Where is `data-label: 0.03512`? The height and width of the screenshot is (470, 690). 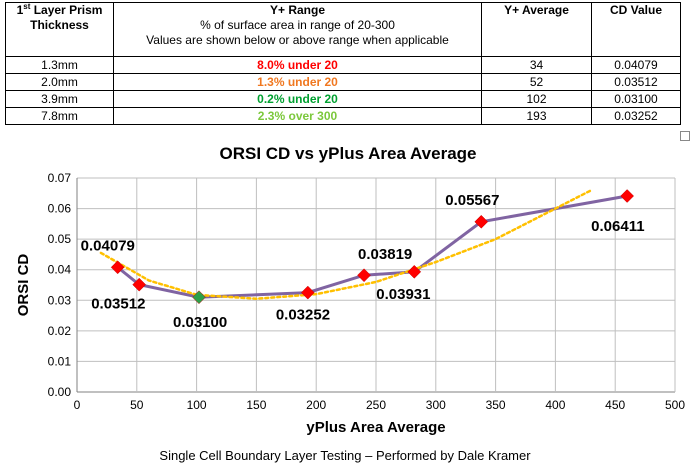
data-label: 0.03512 is located at coordinates (118, 304).